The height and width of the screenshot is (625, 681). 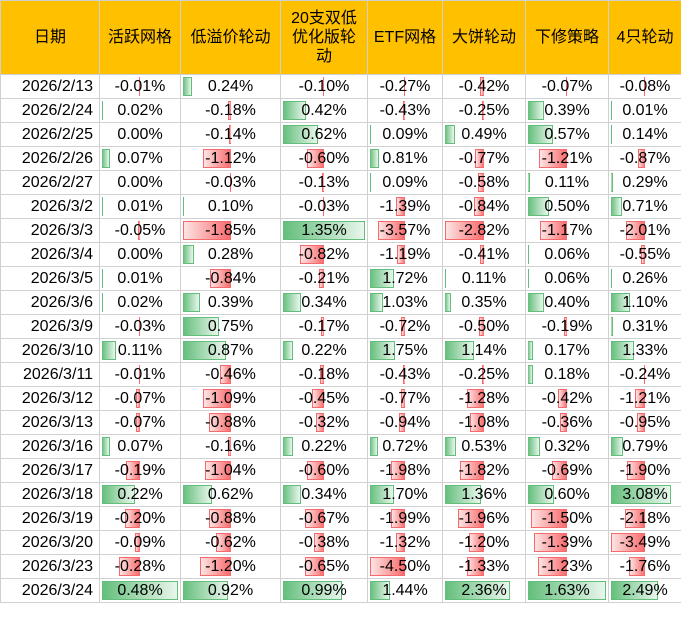 I want to click on value-text: -0.25%, so click(x=484, y=374).